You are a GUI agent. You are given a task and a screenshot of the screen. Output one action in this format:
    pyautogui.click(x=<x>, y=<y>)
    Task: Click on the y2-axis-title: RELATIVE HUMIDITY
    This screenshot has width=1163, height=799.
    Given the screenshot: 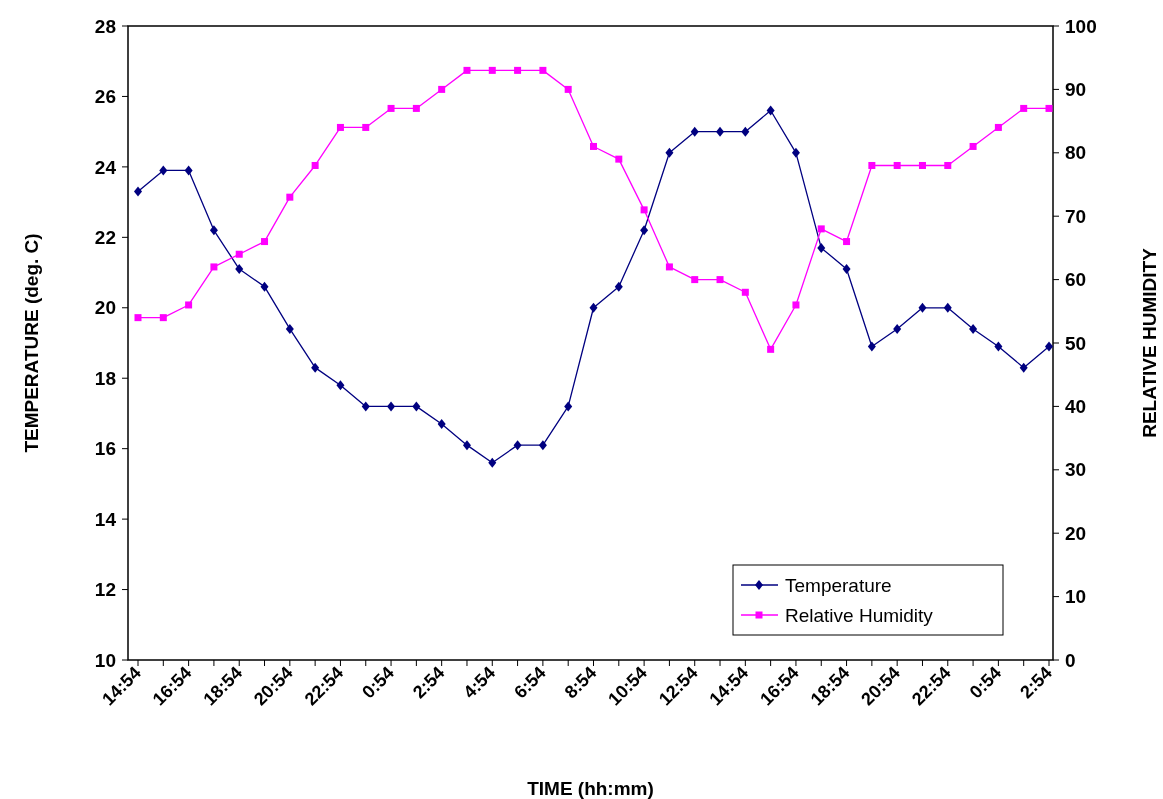 What is the action you would take?
    pyautogui.click(x=1149, y=342)
    